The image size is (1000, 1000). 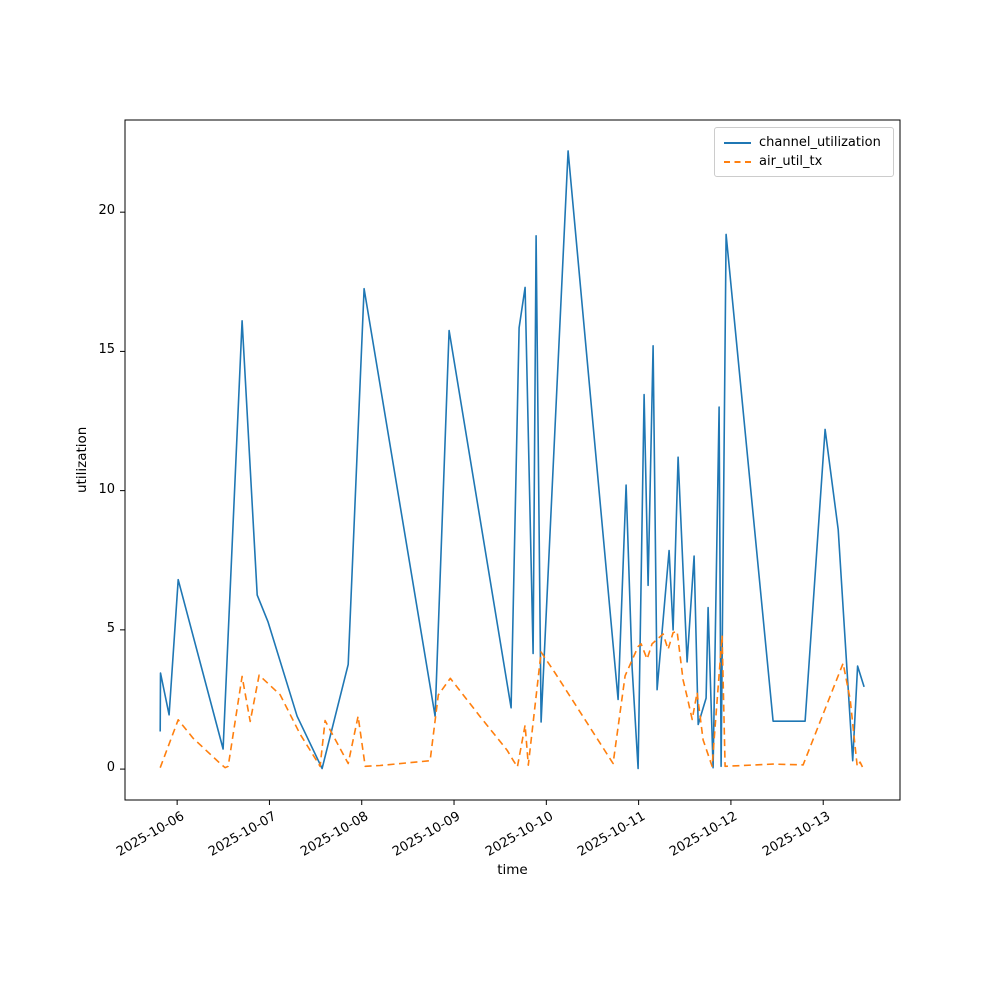 I want to click on legend-dashed-line-icon, so click(x=737, y=161).